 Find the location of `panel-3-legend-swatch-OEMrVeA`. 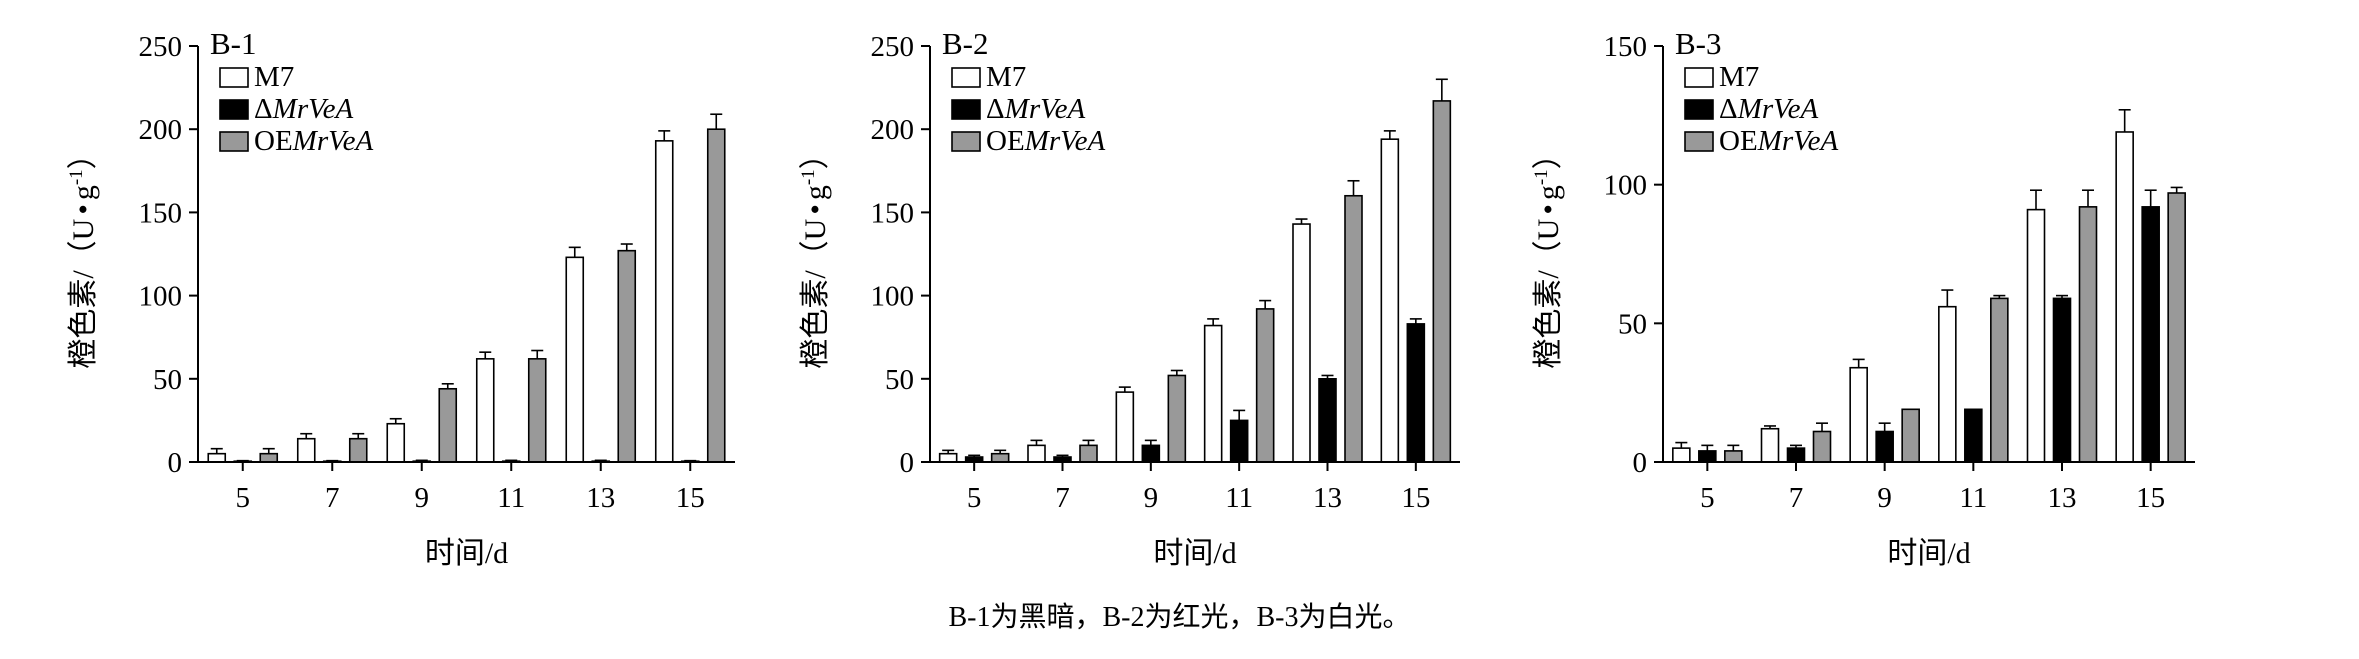

panel-3-legend-swatch-OEMrVeA is located at coordinates (1699, 141).